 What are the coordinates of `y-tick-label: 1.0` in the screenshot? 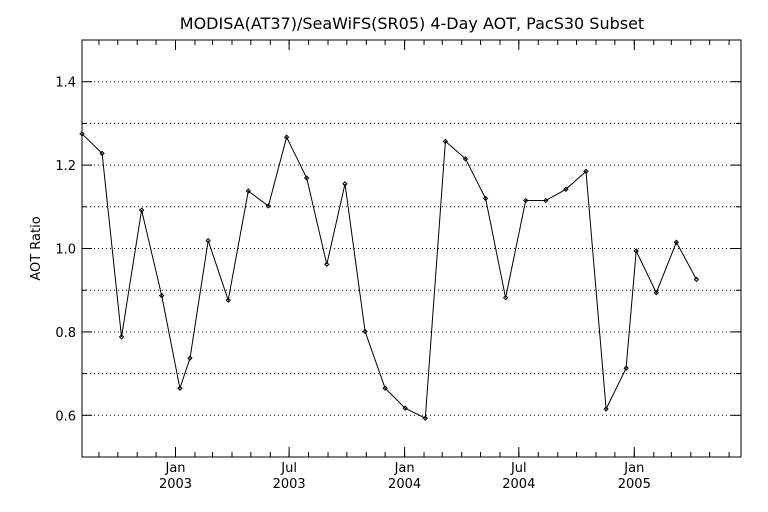 It's located at (65, 250).